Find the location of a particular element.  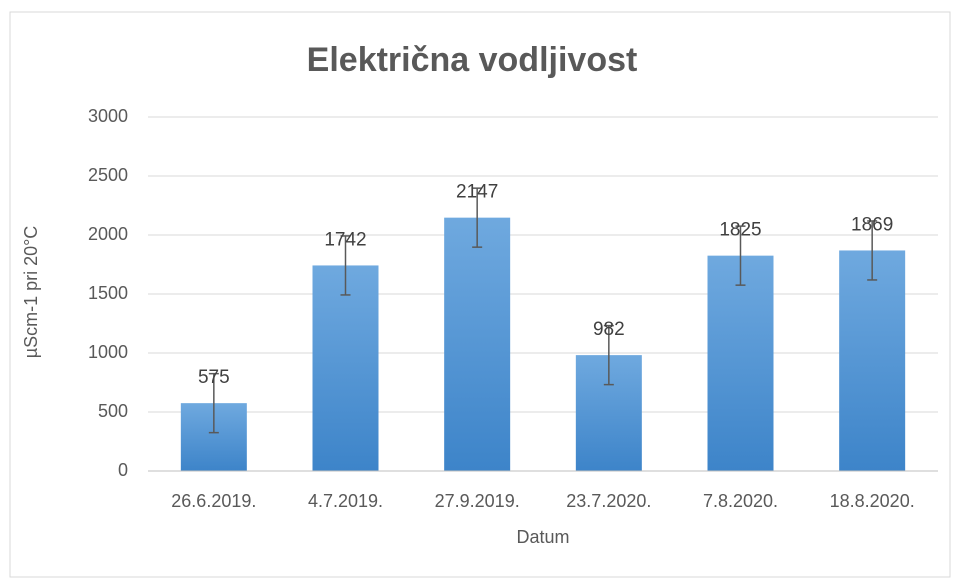

y-tick-label: 1000 is located at coordinates (108, 352).